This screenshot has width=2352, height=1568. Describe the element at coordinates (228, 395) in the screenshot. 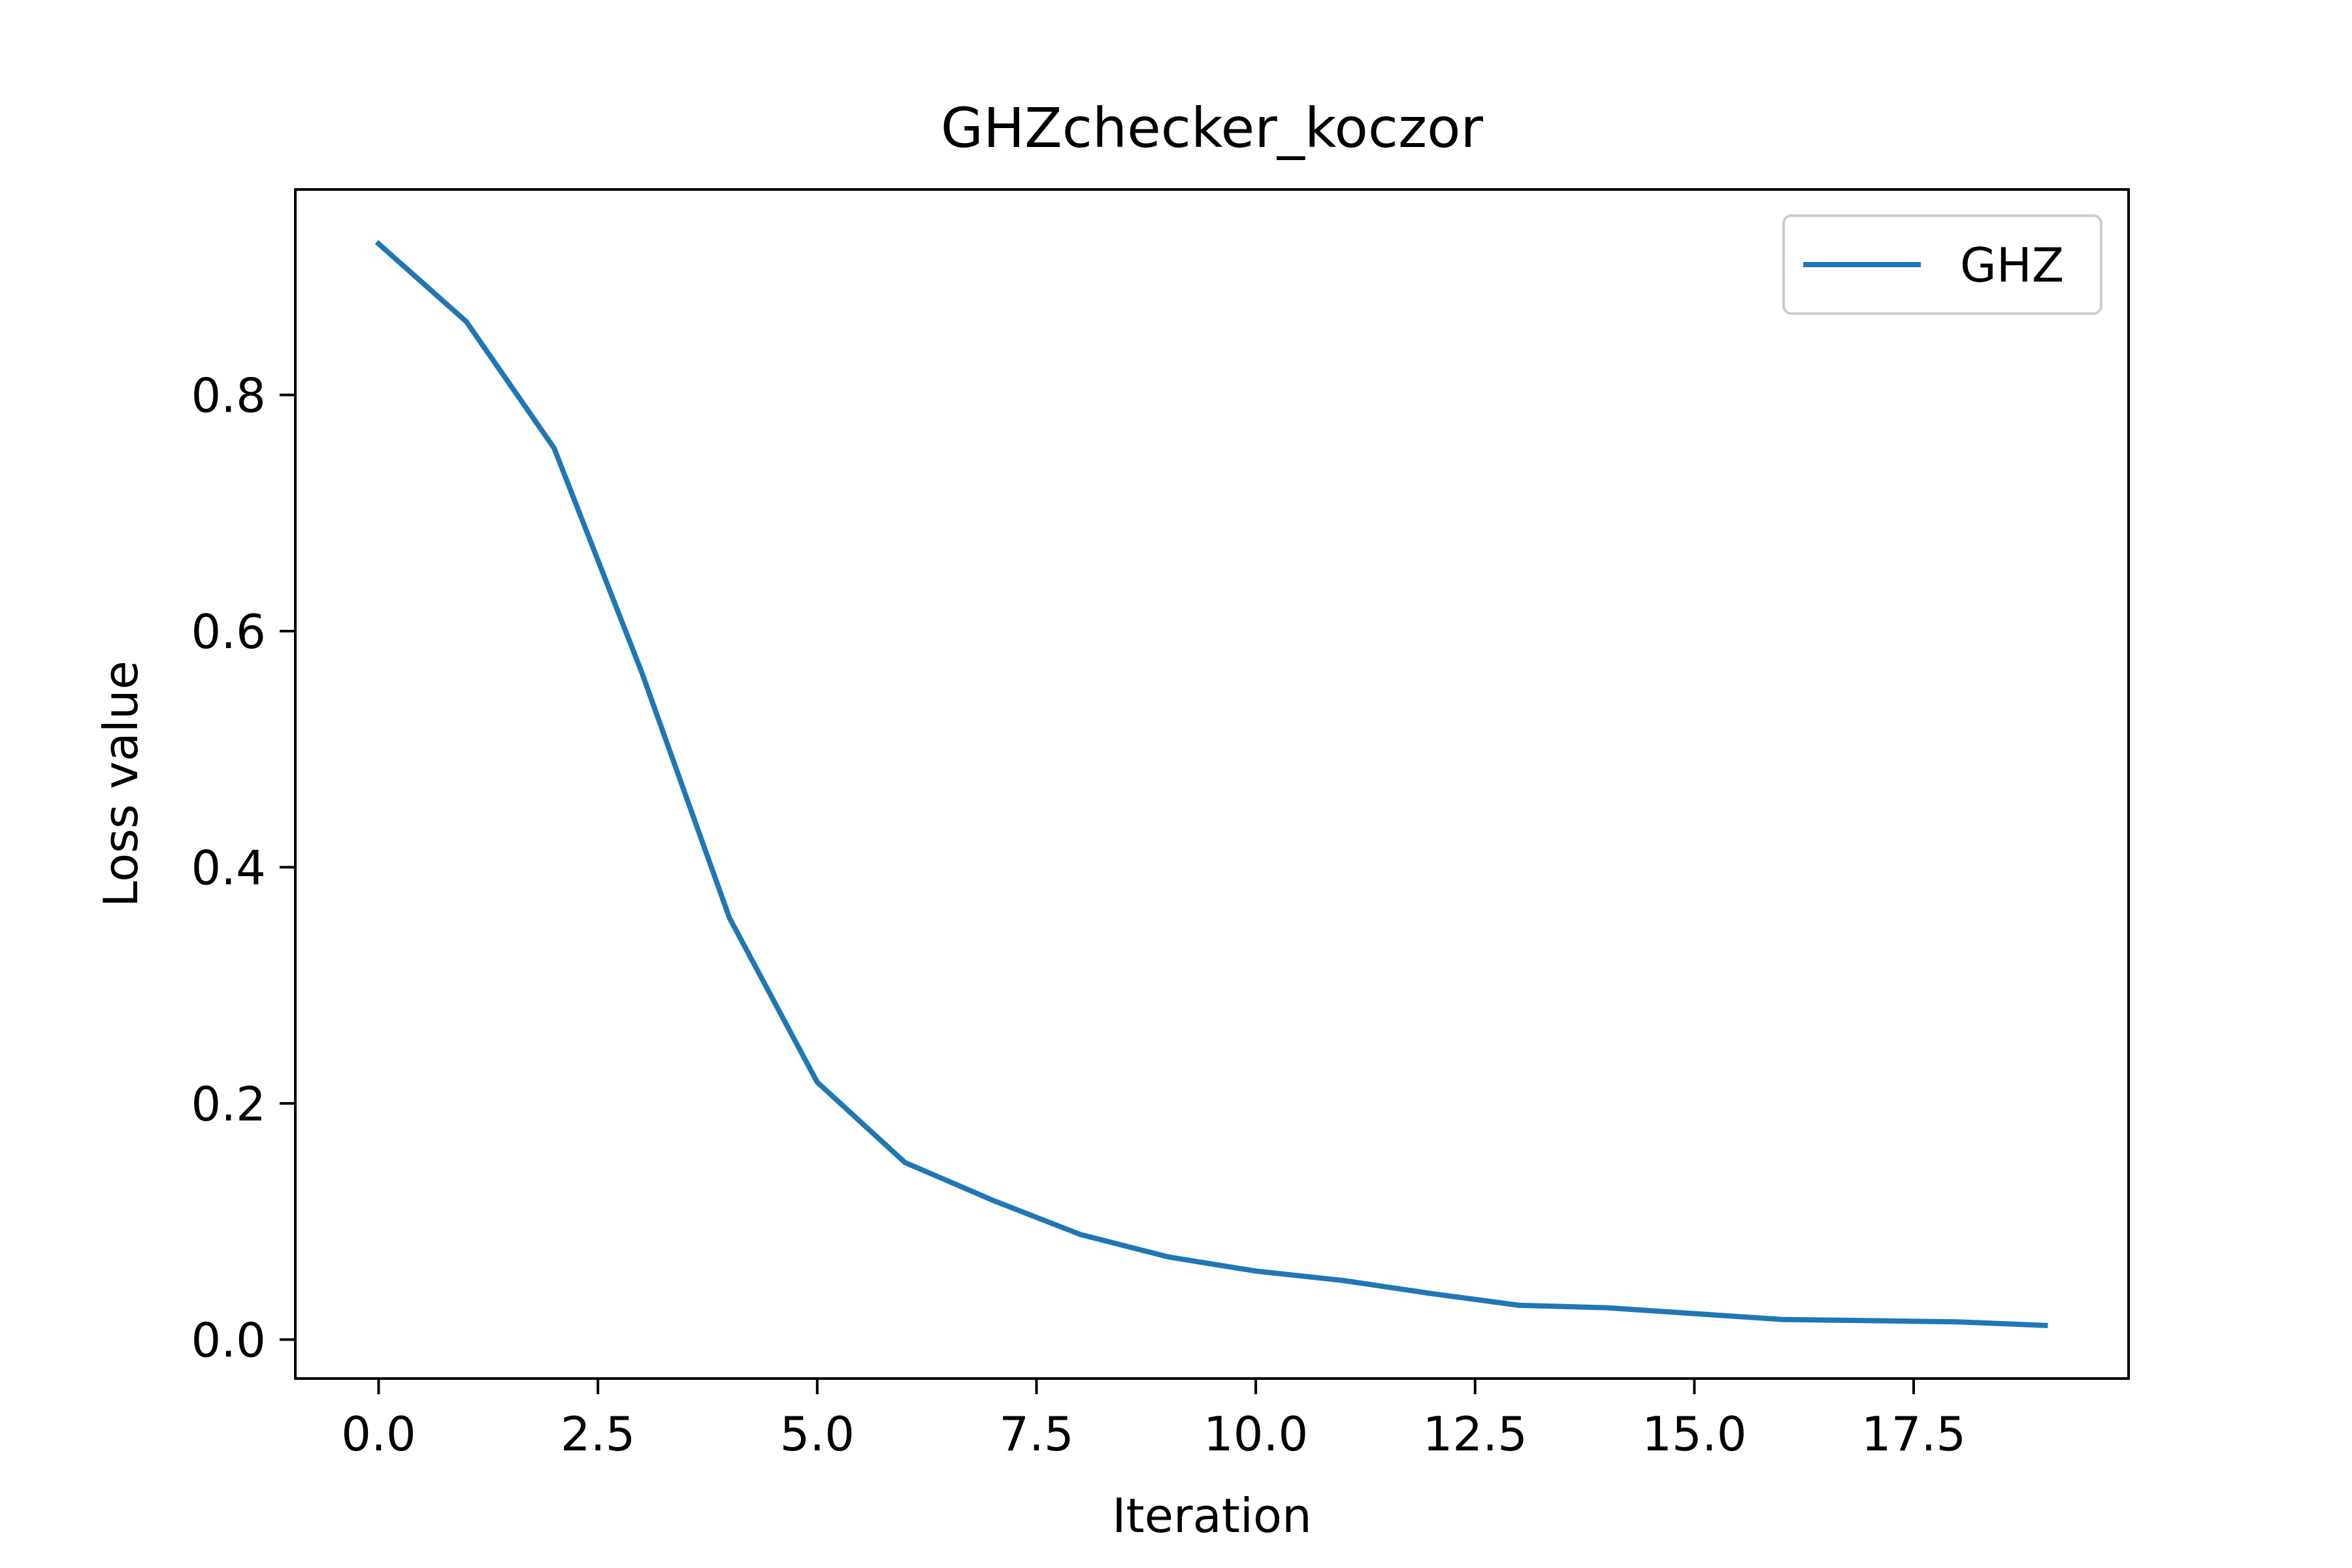

I see `y-tick-label: 0.8` at that location.